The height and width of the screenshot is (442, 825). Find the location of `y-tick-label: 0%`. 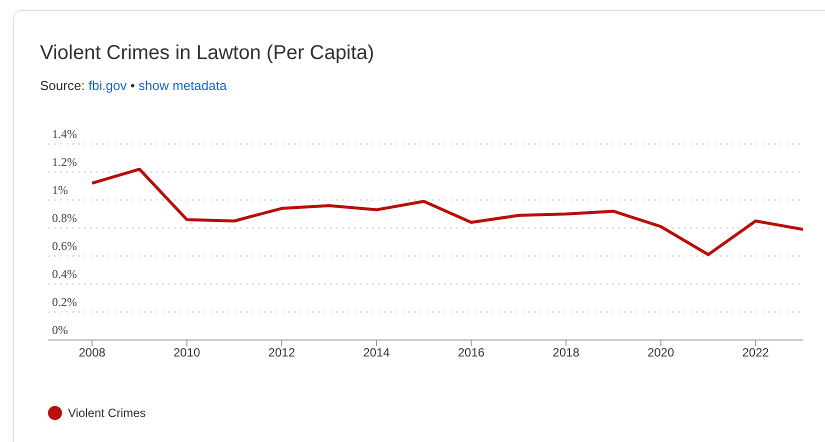

y-tick-label: 0% is located at coordinates (60, 330).